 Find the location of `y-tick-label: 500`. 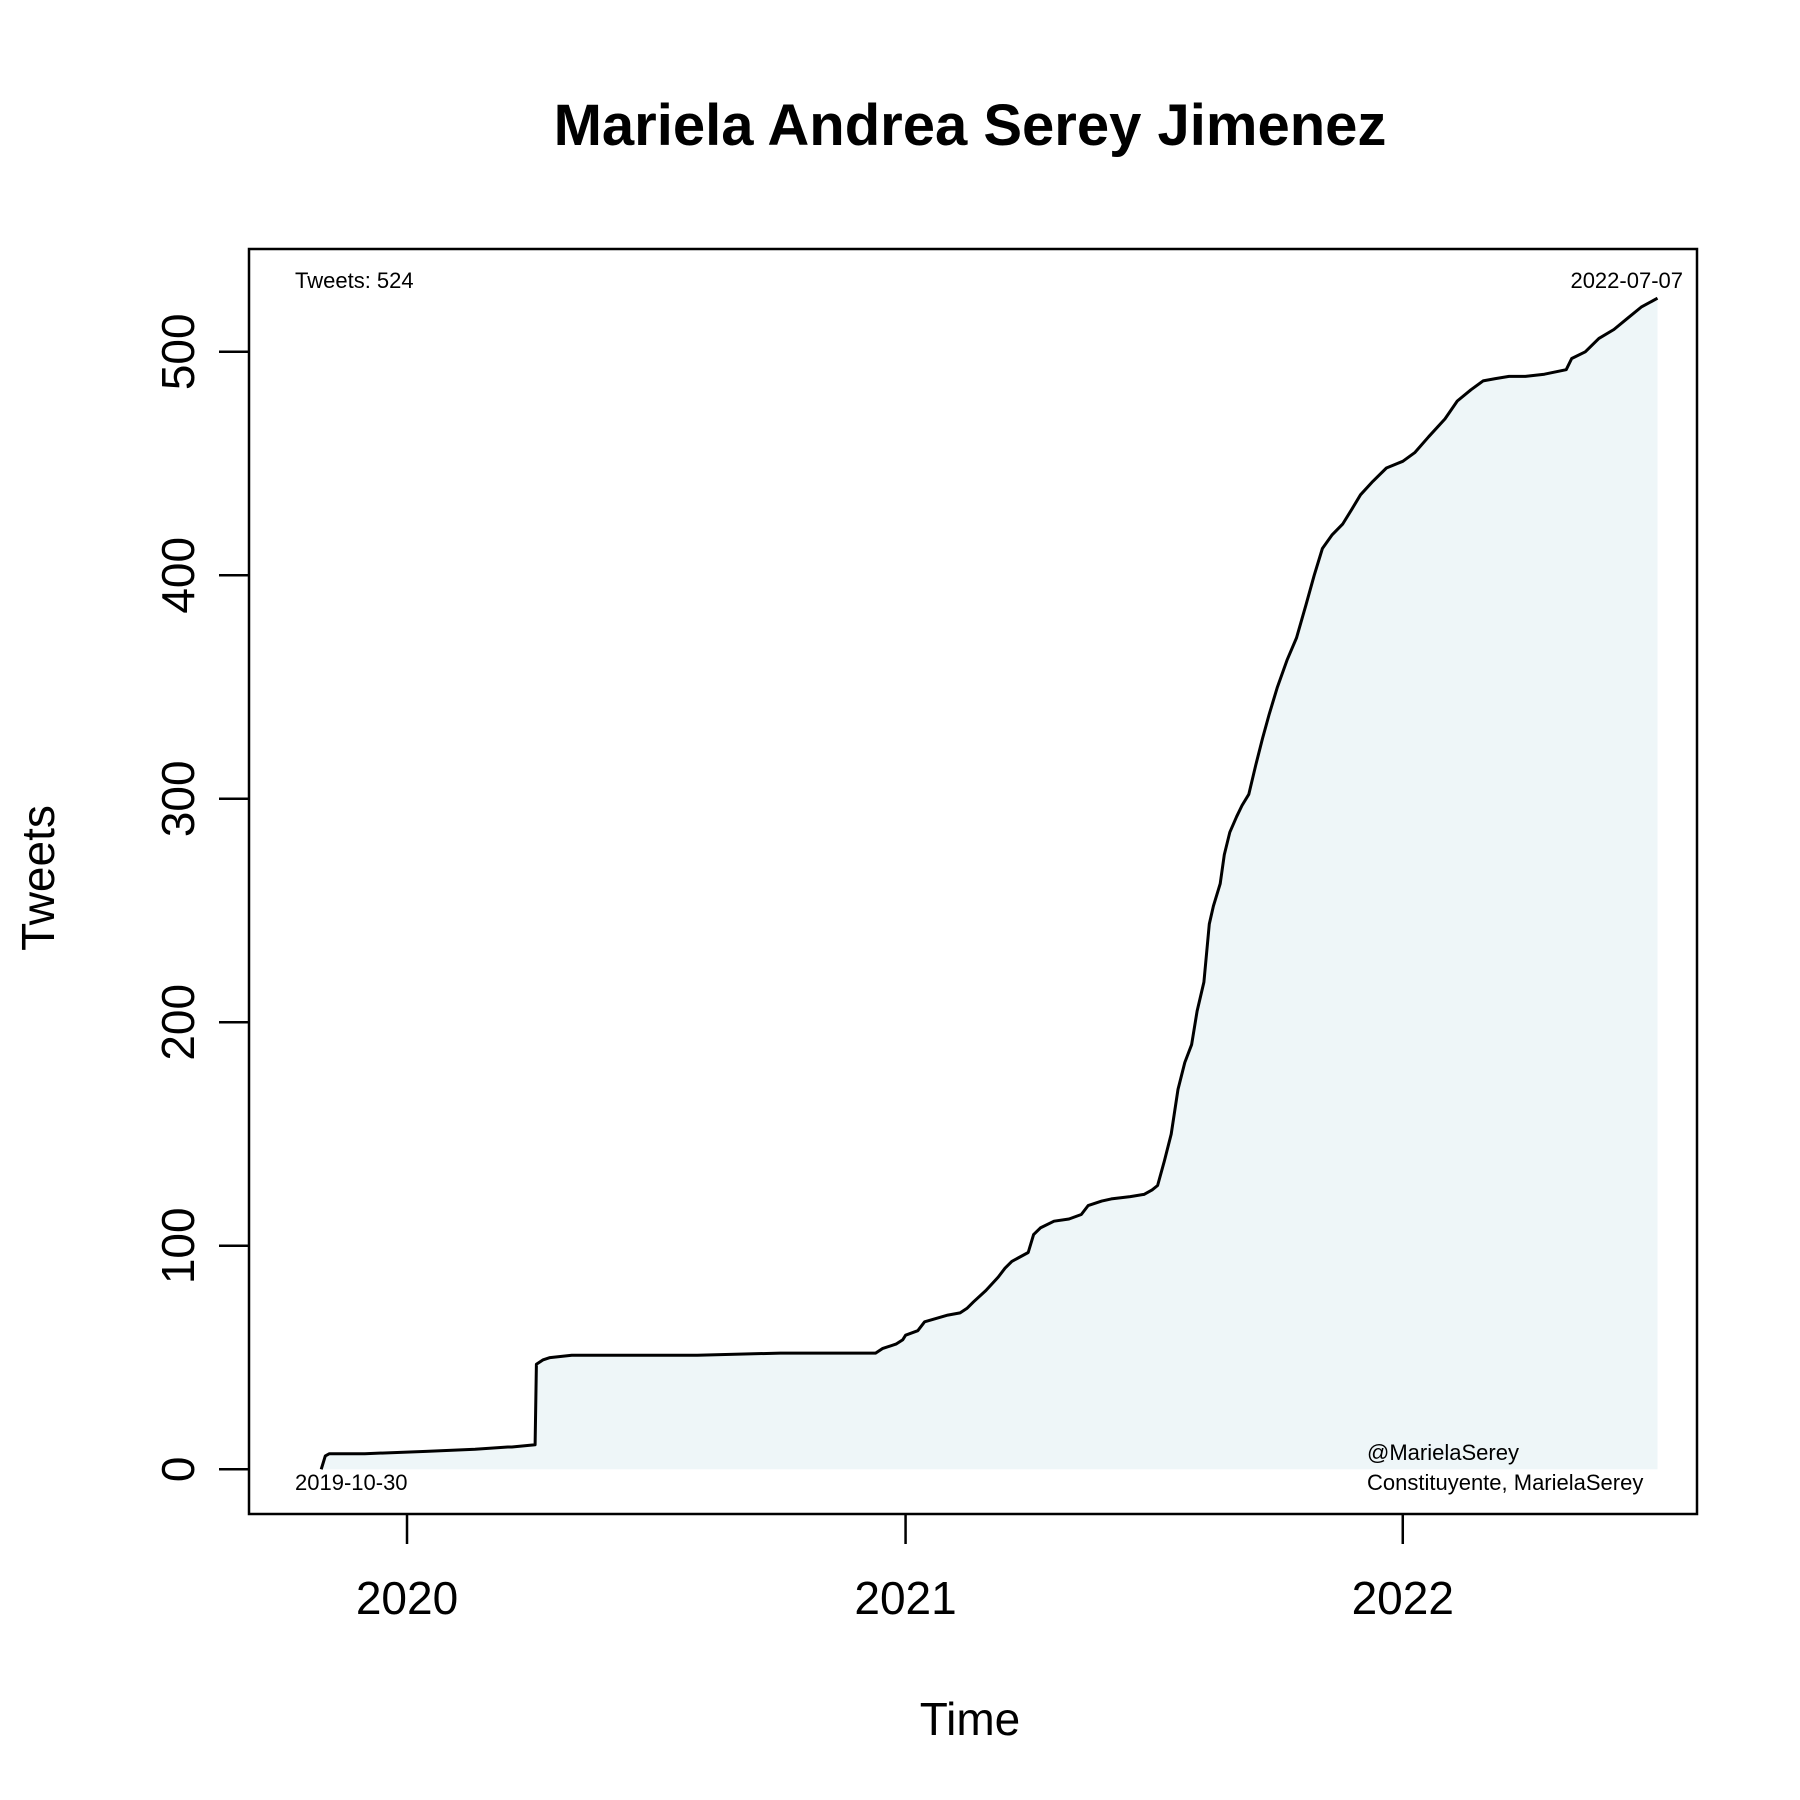

y-tick-label: 500 is located at coordinates (178, 351).